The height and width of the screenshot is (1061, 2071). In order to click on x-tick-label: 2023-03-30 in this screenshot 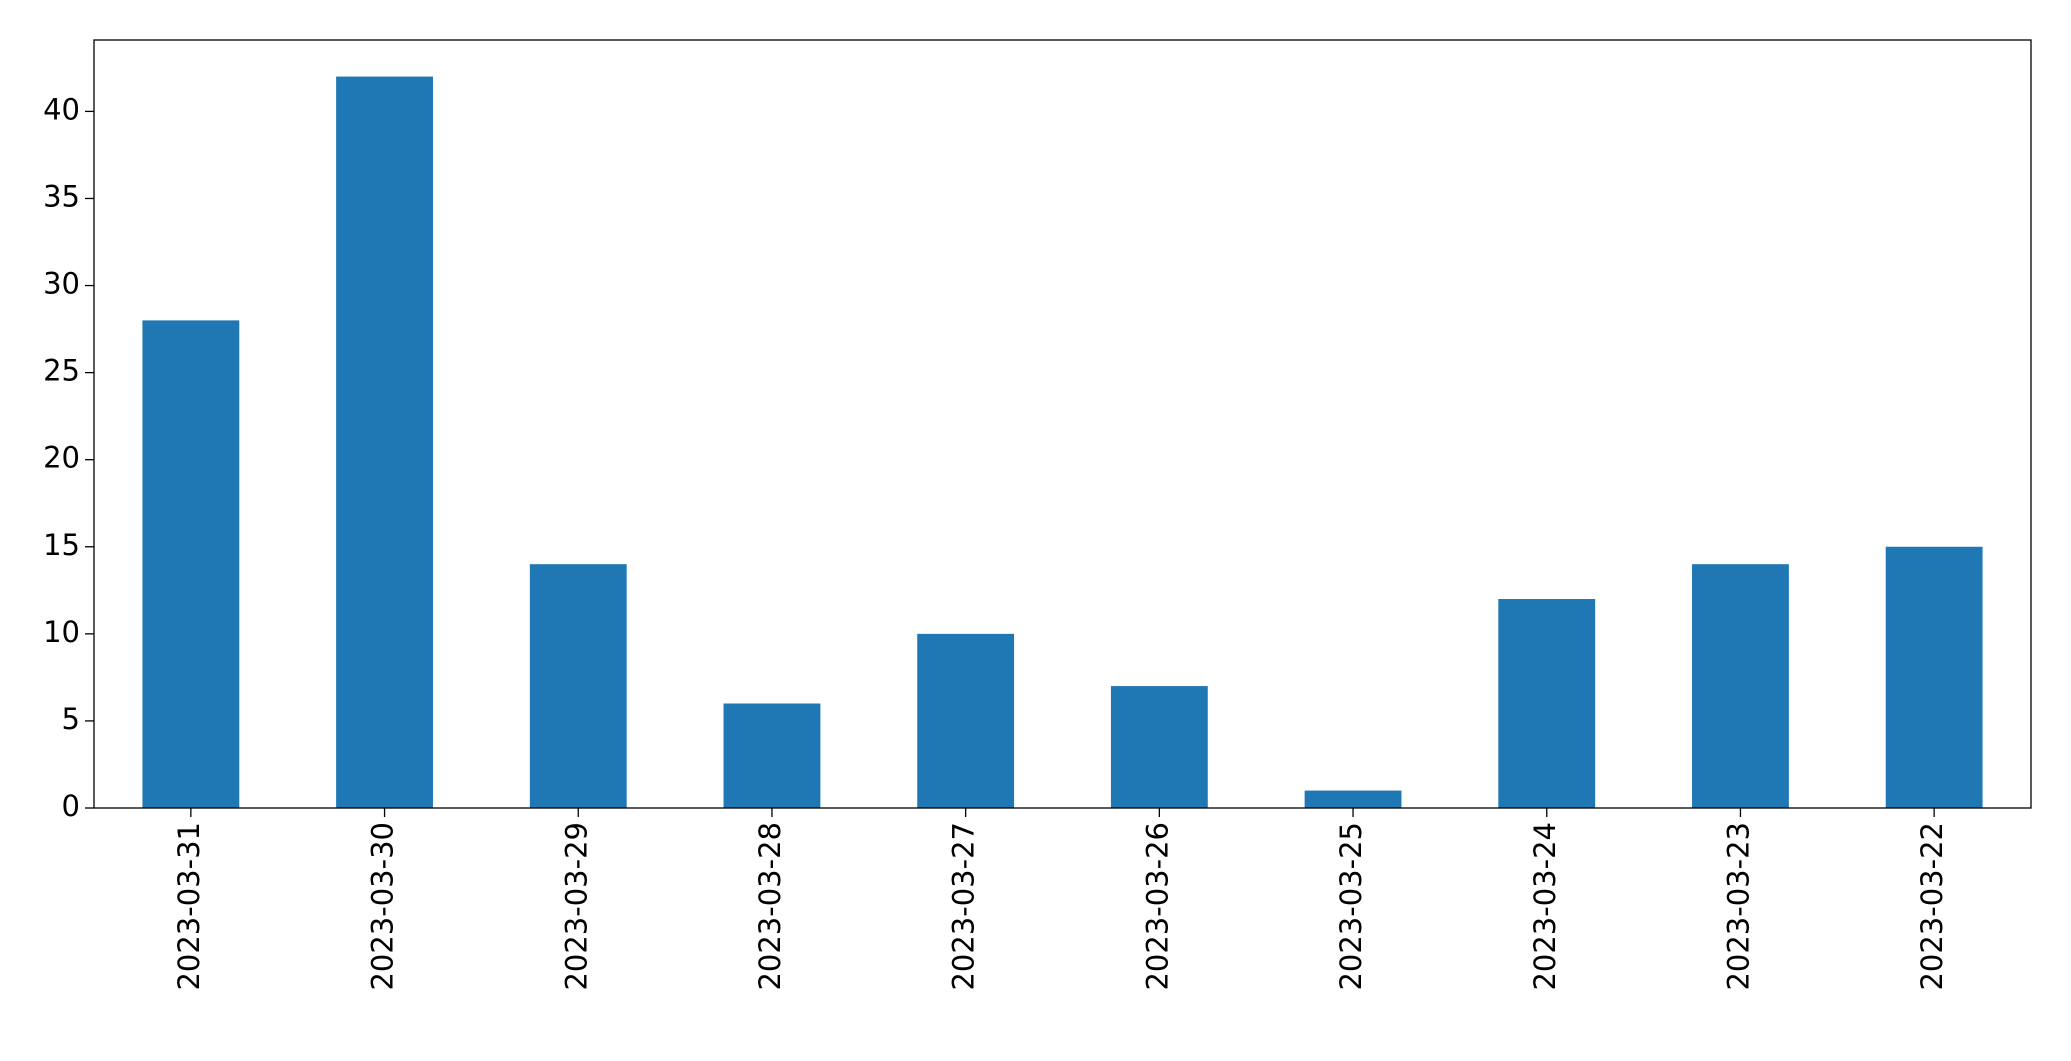, I will do `click(383, 906)`.